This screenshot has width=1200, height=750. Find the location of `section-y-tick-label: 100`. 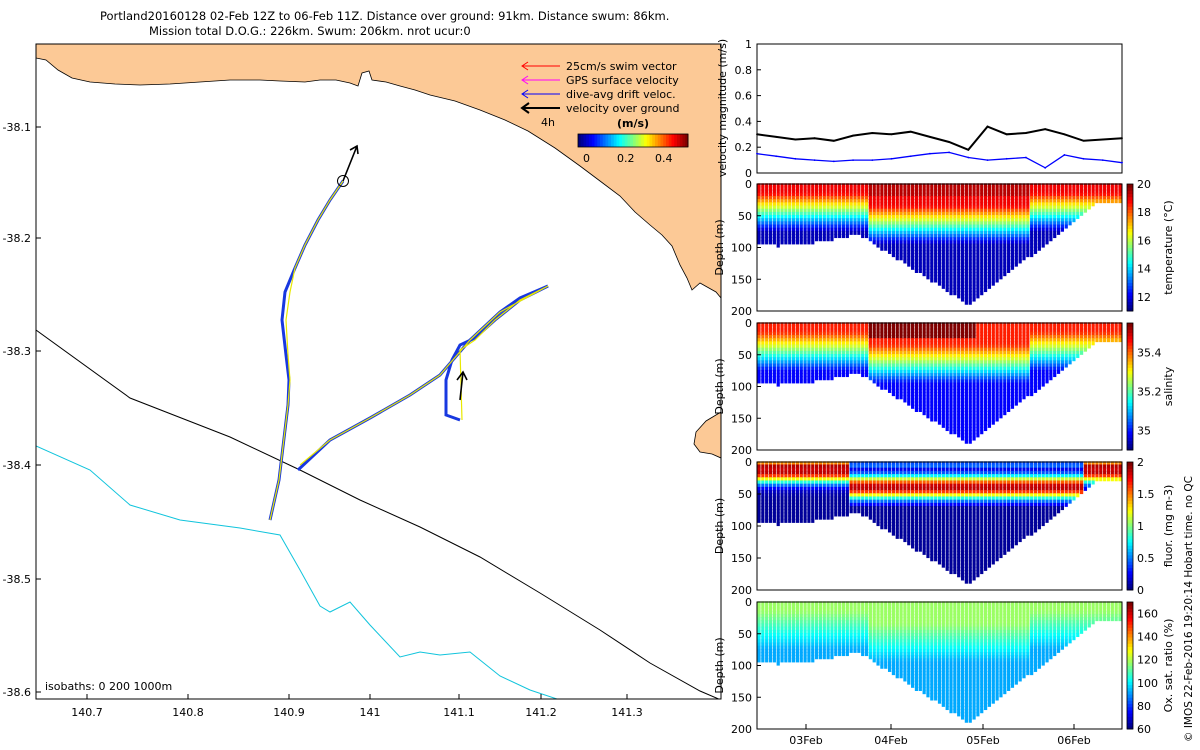

section-y-tick-label: 100 is located at coordinates (741, 387).